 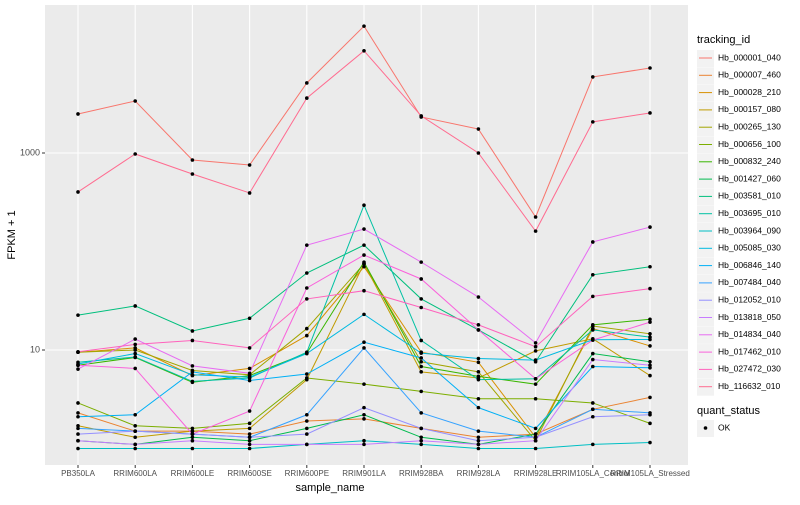 What do you see at coordinates (749, 213) in the screenshot?
I see `legend-label: Hb_003695_010` at bounding box center [749, 213].